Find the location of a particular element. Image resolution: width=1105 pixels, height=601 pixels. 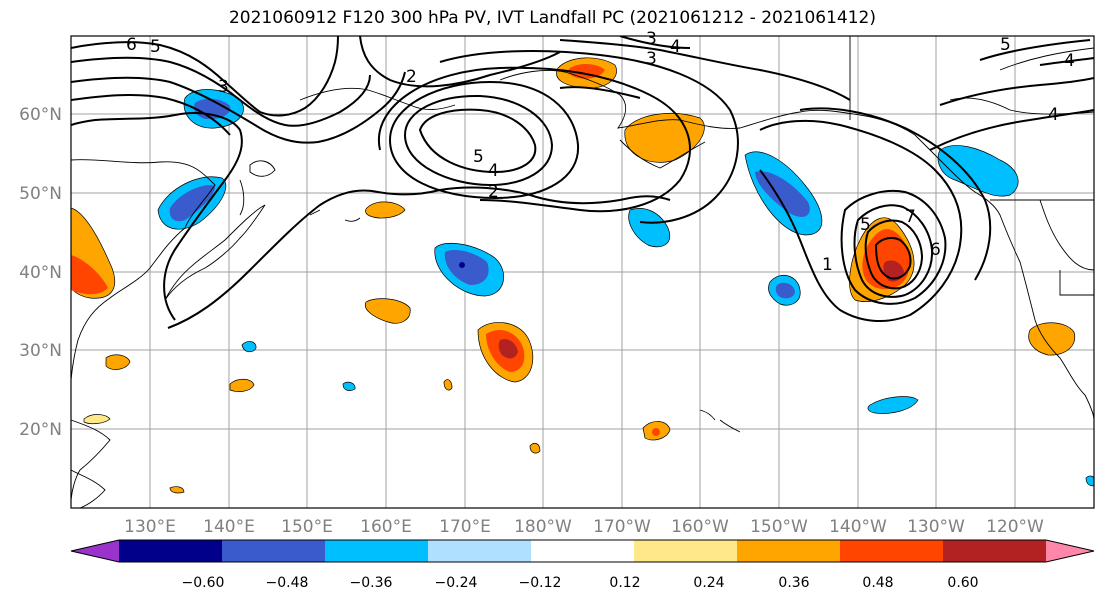

lon-label: 170°W is located at coordinates (622, 527).